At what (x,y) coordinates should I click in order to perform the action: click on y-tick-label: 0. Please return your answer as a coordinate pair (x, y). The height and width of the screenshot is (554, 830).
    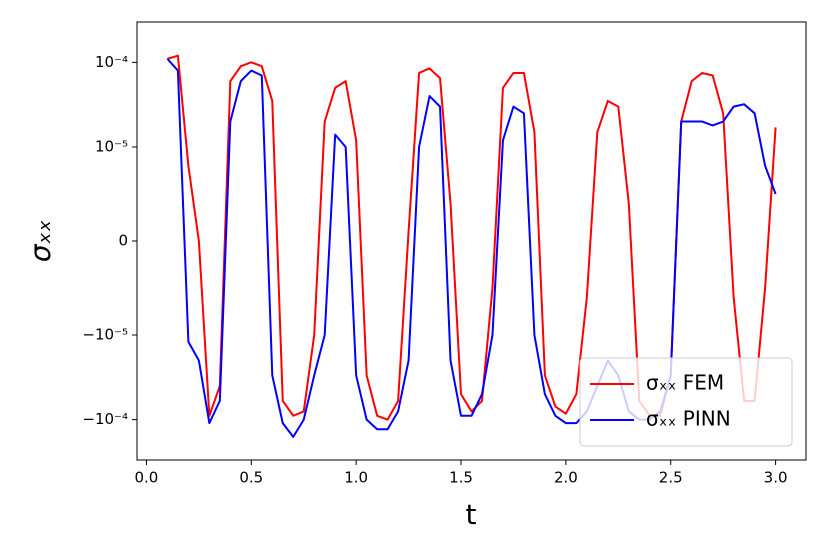
    Looking at the image, I should click on (123, 241).